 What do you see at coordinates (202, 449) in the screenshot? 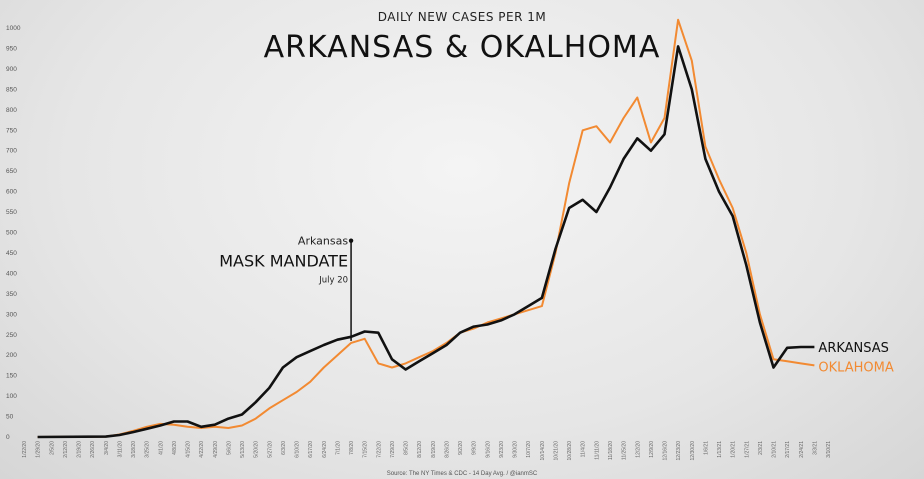
I see `x-tick-label: 4/22/20` at bounding box center [202, 449].